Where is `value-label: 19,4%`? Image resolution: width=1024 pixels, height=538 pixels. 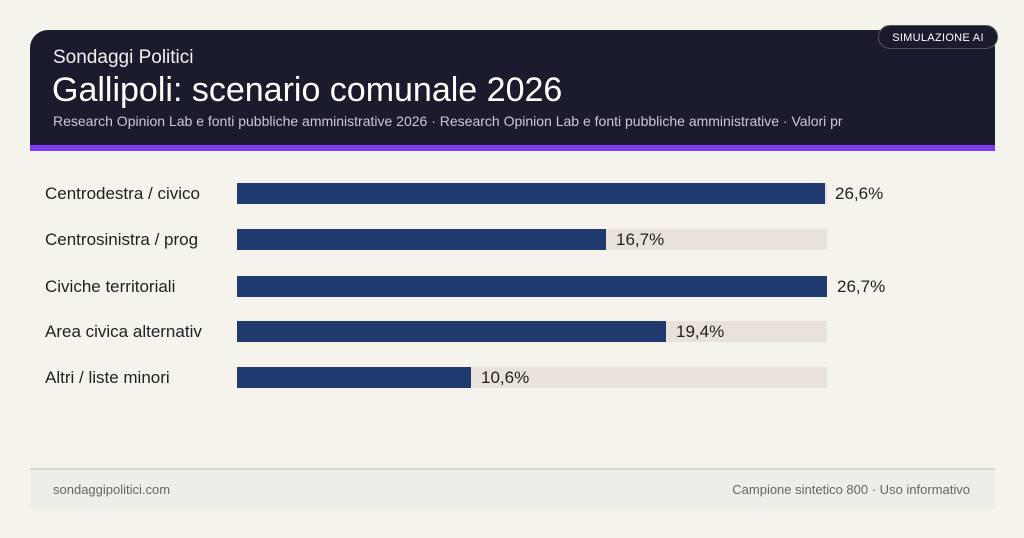
value-label: 19,4% is located at coordinates (700, 331).